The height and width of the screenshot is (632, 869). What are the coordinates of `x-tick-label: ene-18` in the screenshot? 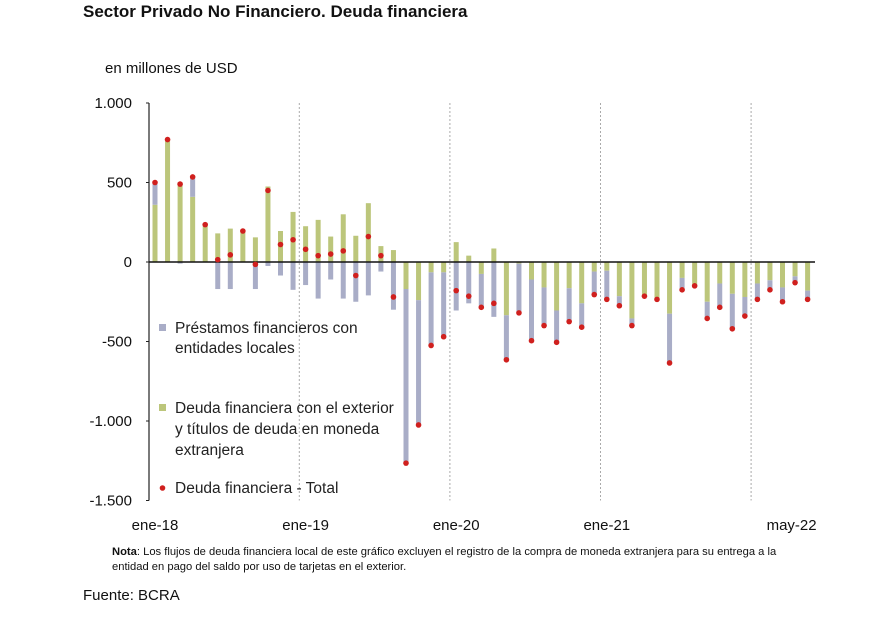 It's located at (155, 525).